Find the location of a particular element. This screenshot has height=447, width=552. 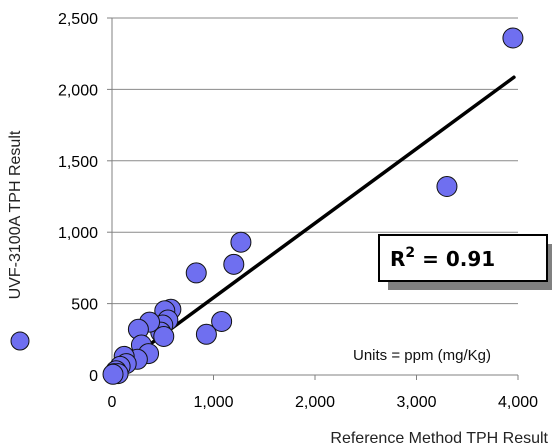

x-tick-label: 4,000 is located at coordinates (518, 402).